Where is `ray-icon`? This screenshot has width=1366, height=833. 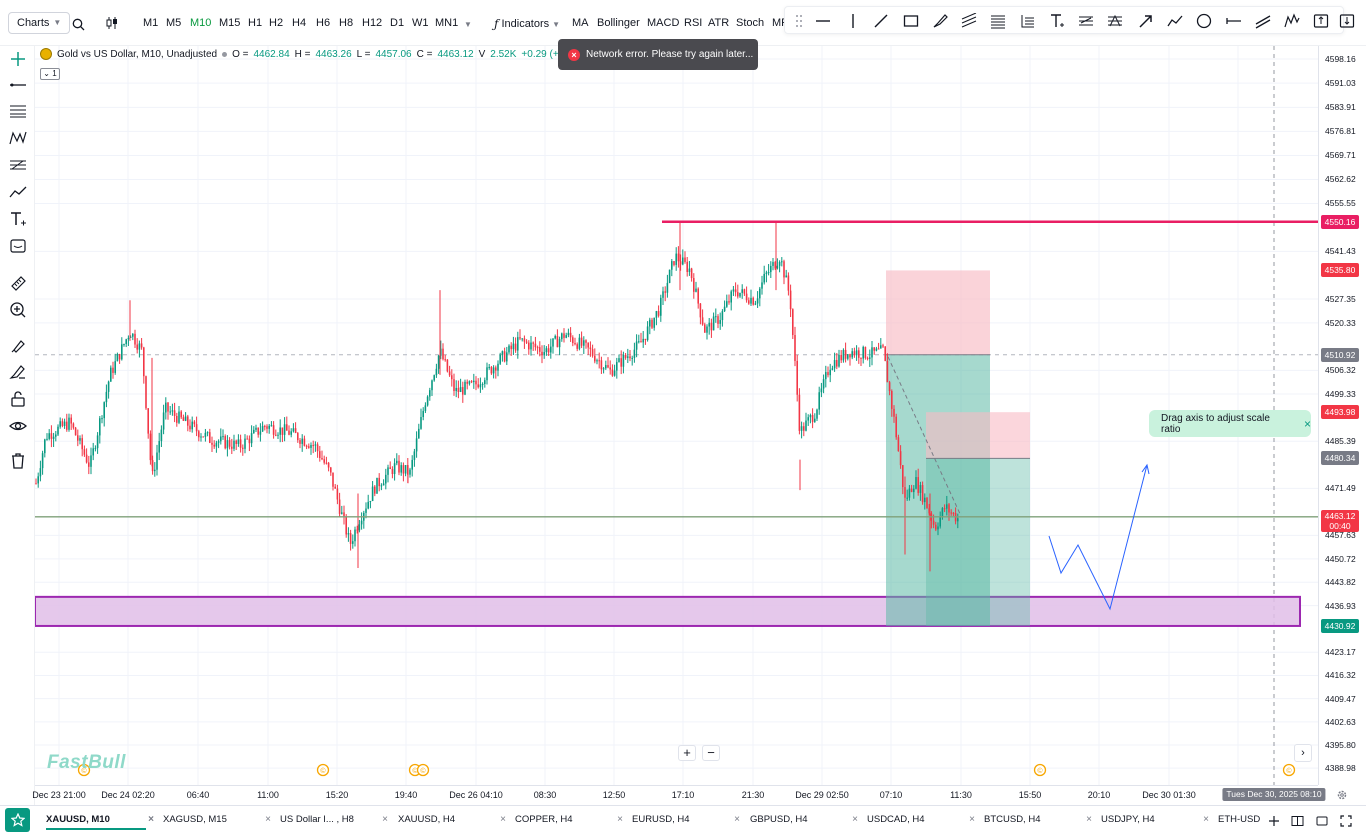 ray-icon is located at coordinates (1234, 21).